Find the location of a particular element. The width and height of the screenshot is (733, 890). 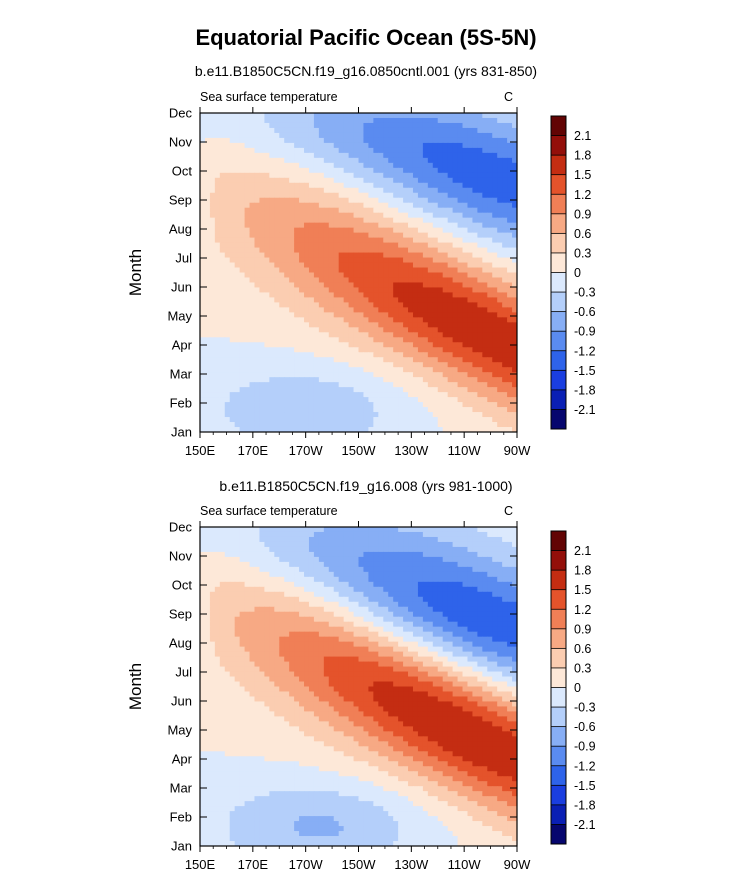

y-tick-label: May is located at coordinates (179, 316).